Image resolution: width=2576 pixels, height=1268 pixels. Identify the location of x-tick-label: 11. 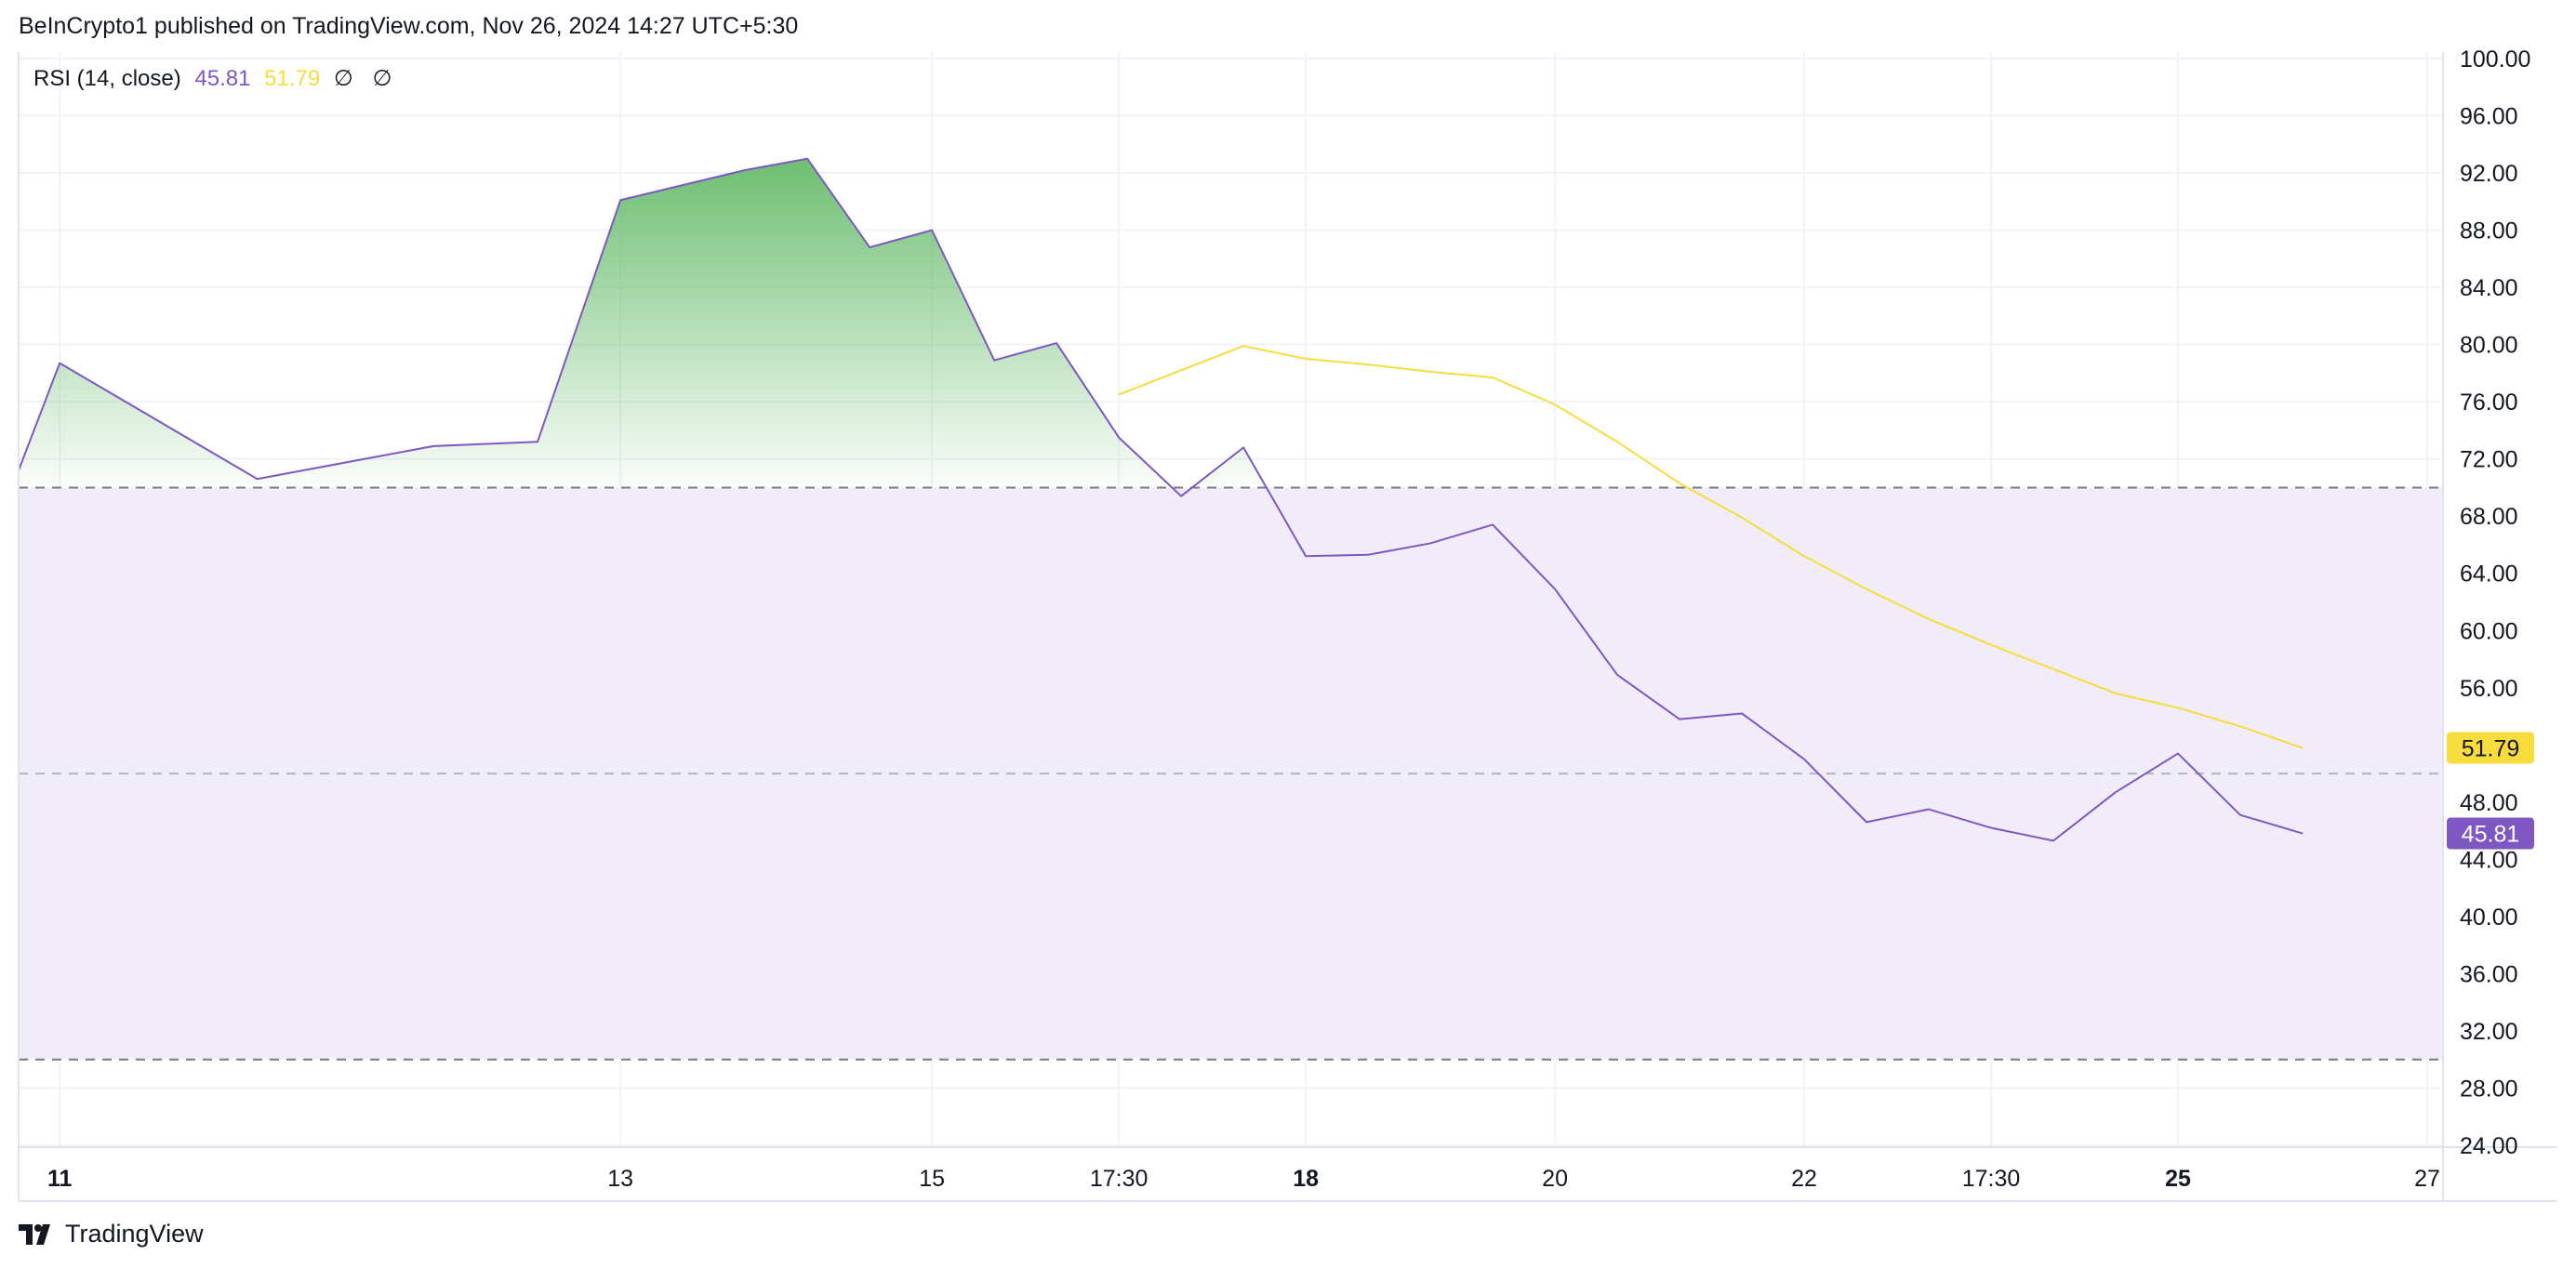
(60, 1179).